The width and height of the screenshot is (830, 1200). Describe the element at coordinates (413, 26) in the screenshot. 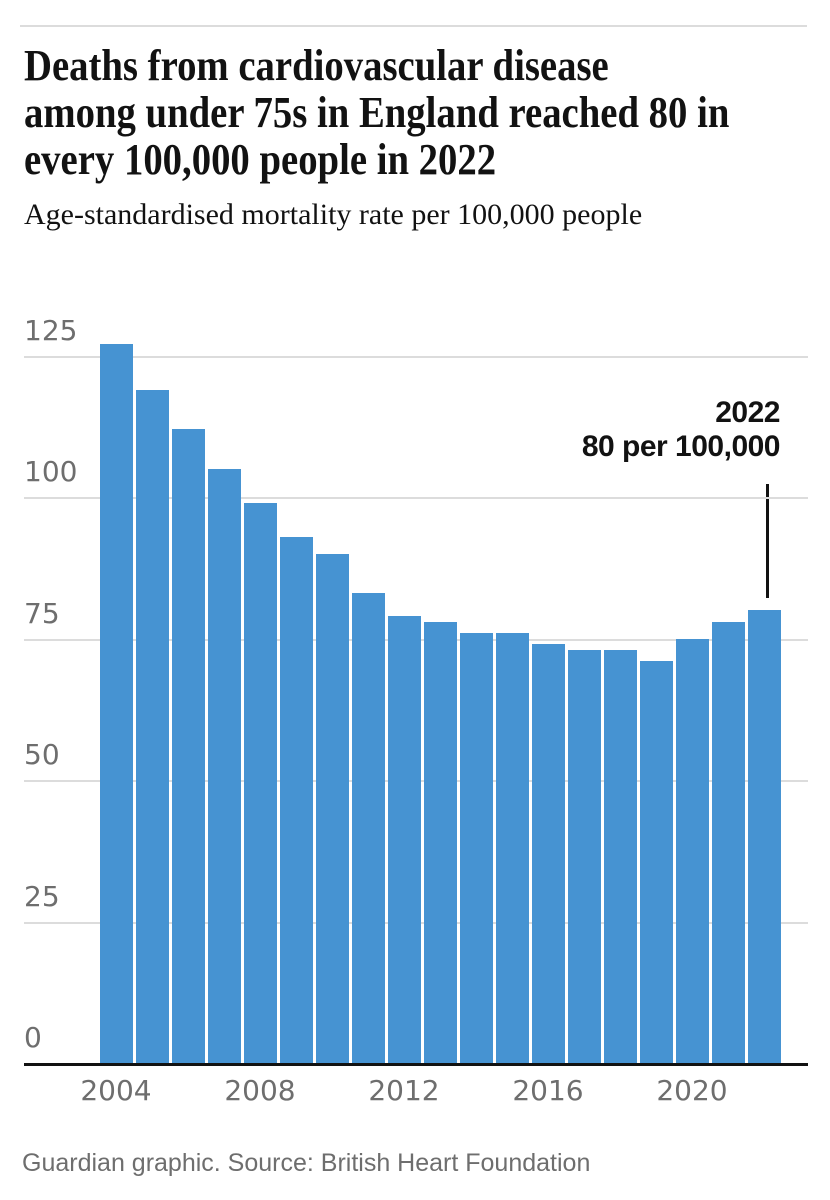

I see `top-divider-rule` at that location.